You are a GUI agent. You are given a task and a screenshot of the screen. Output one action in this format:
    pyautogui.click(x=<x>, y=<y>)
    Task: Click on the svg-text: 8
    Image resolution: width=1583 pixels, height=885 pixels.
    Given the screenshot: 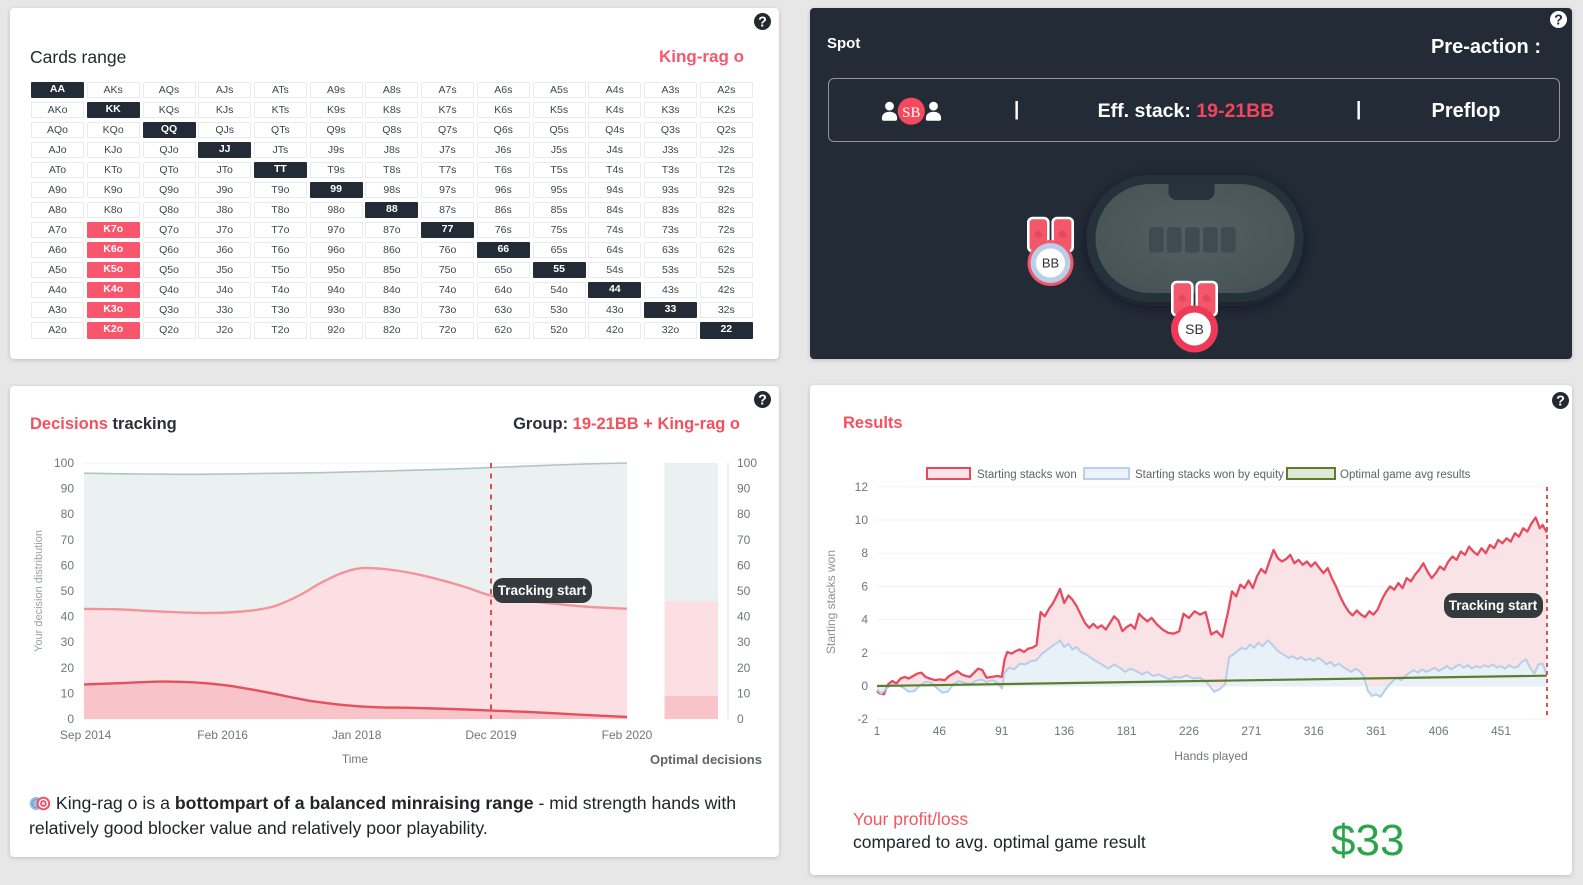 What is the action you would take?
    pyautogui.click(x=864, y=553)
    